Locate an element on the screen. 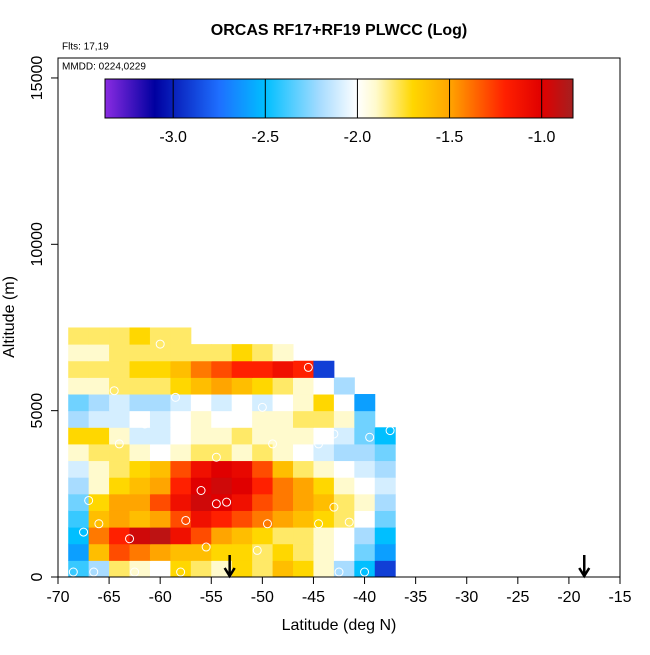  y-tick-label: 10000 is located at coordinates (37, 244).